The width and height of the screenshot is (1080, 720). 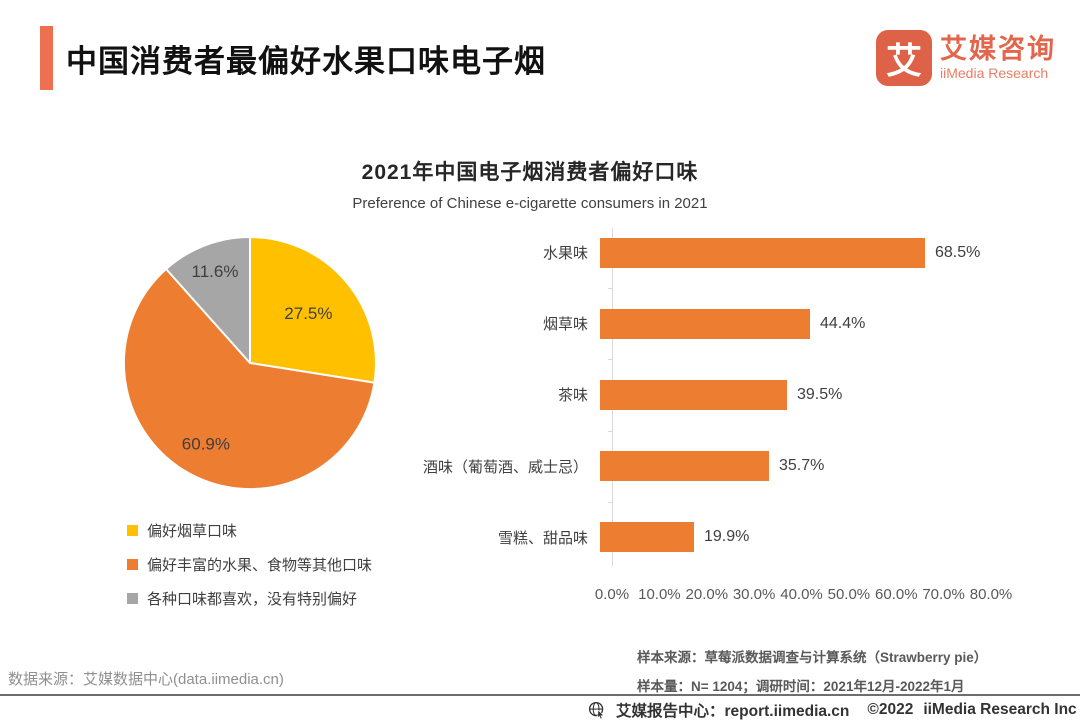 What do you see at coordinates (596, 710) in the screenshot?
I see `globe-cursor-icon` at bounding box center [596, 710].